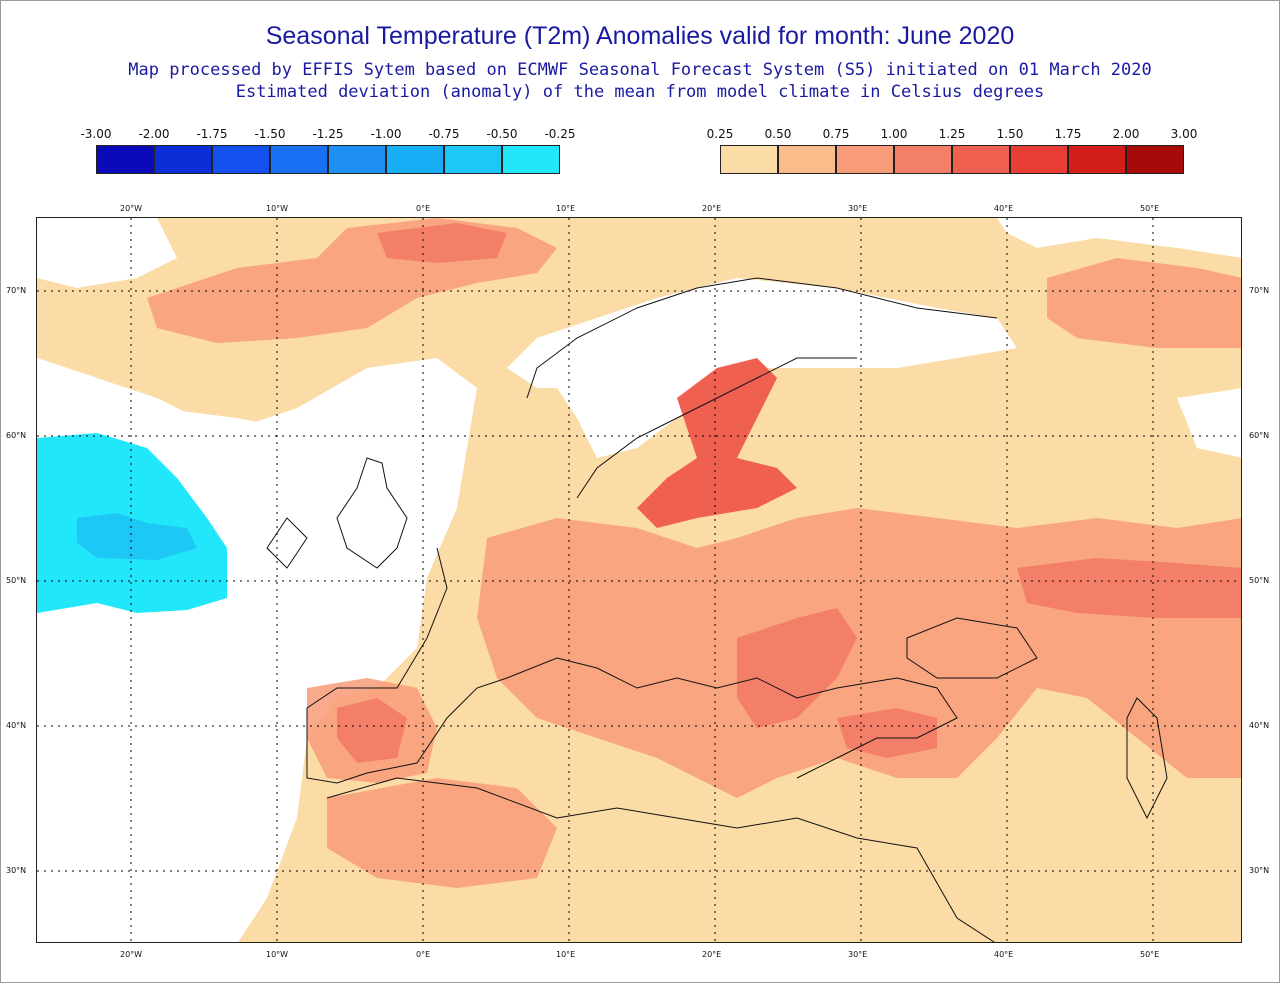 The image size is (1280, 983). I want to click on lon-label-bottom: 0°E, so click(423, 954).